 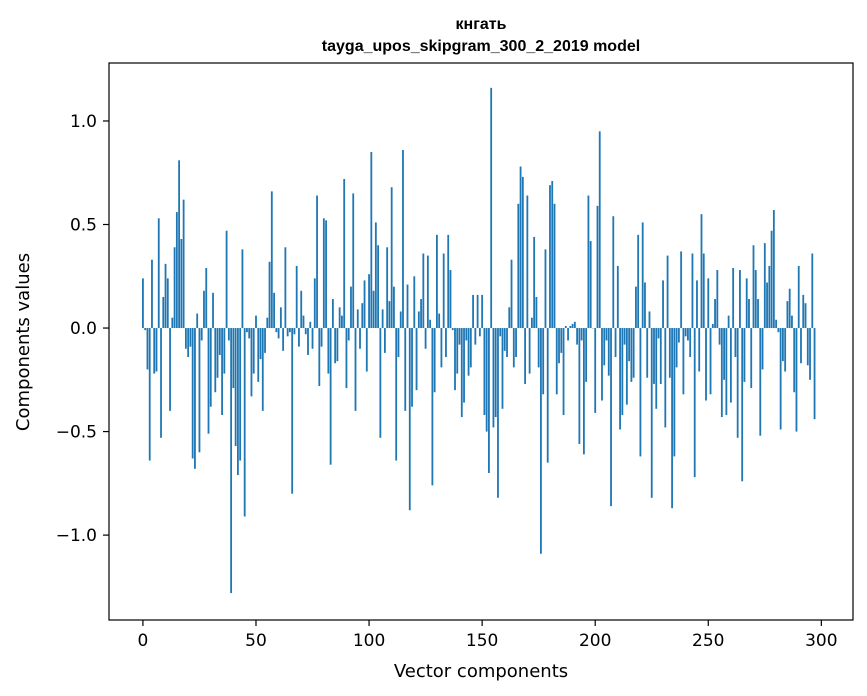 What do you see at coordinates (481, 24) in the screenshot?
I see `chart-title: кнгать` at bounding box center [481, 24].